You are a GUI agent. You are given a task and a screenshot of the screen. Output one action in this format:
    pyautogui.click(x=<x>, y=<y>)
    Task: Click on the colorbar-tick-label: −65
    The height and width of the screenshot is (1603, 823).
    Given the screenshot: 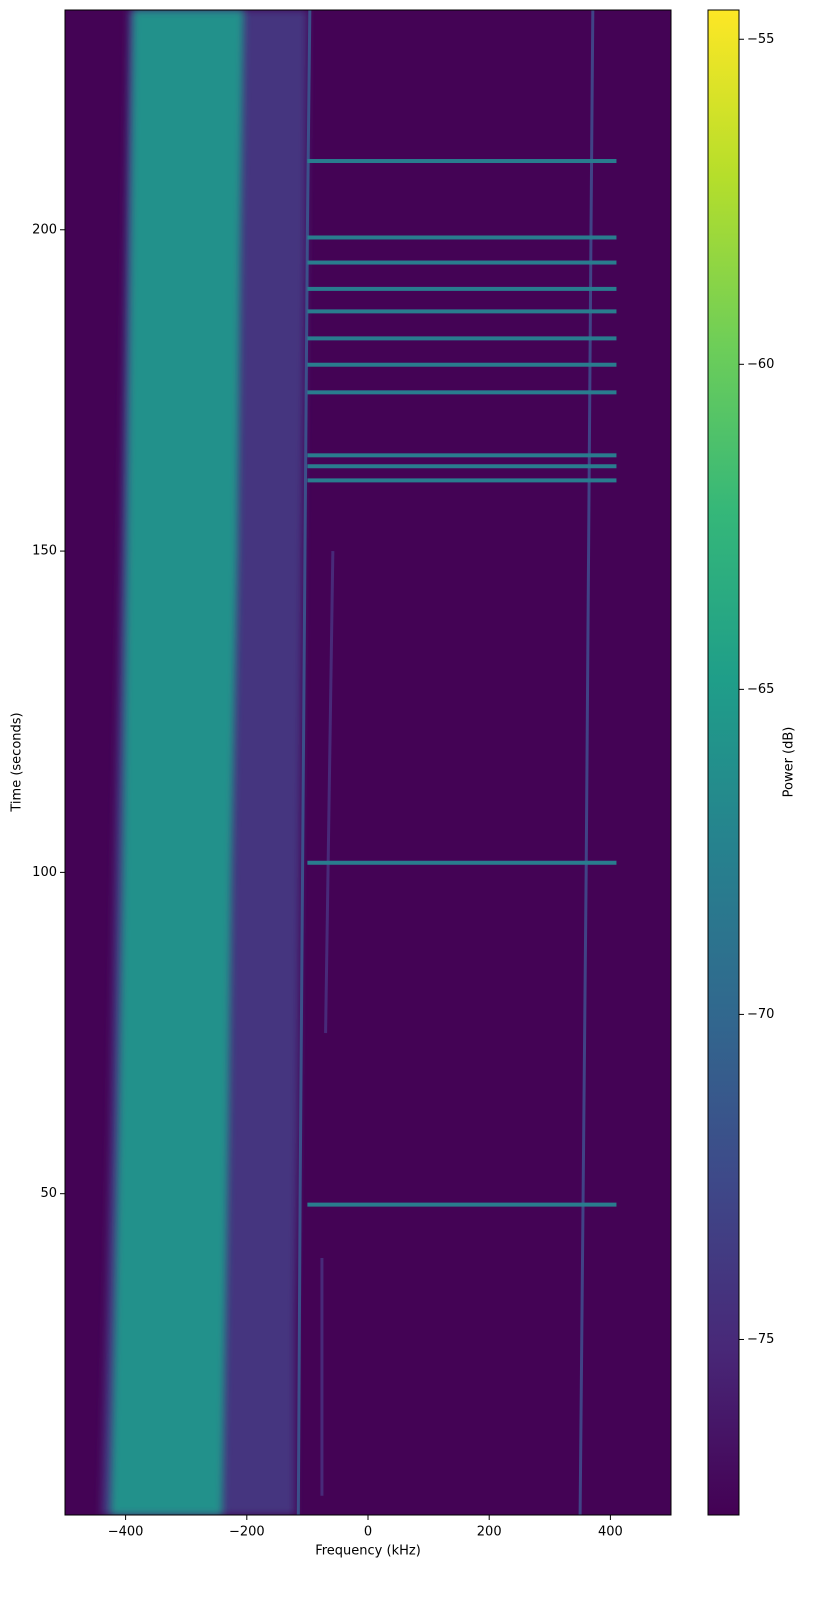 What is the action you would take?
    pyautogui.click(x=760, y=689)
    